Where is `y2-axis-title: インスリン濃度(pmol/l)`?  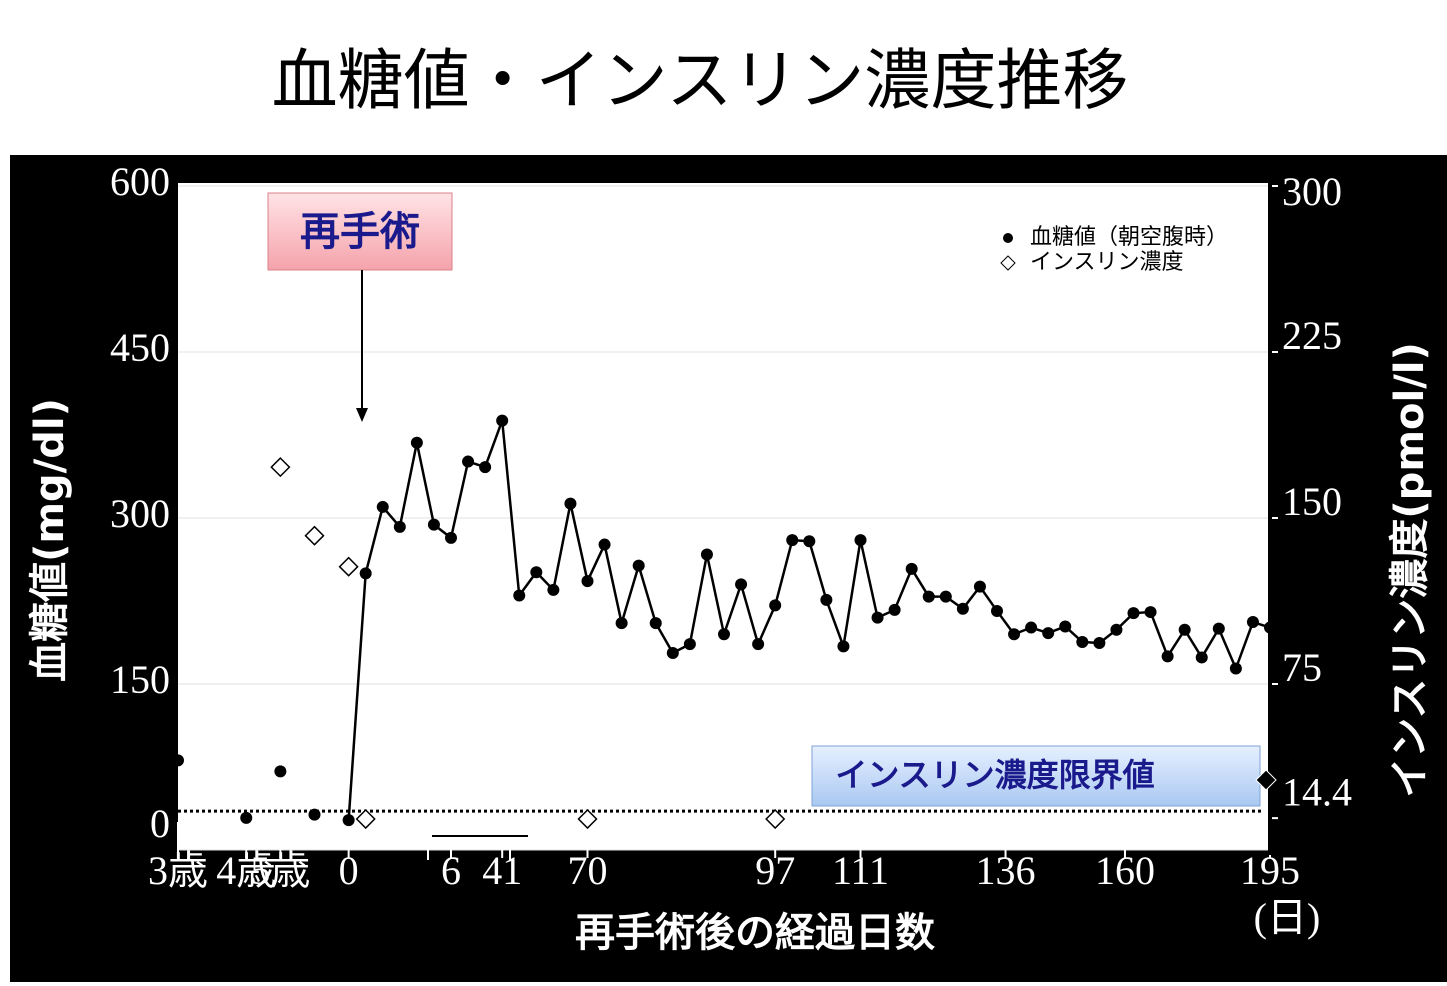
y2-axis-title: インスリン濃度(pmol/l) is located at coordinates (1410, 570).